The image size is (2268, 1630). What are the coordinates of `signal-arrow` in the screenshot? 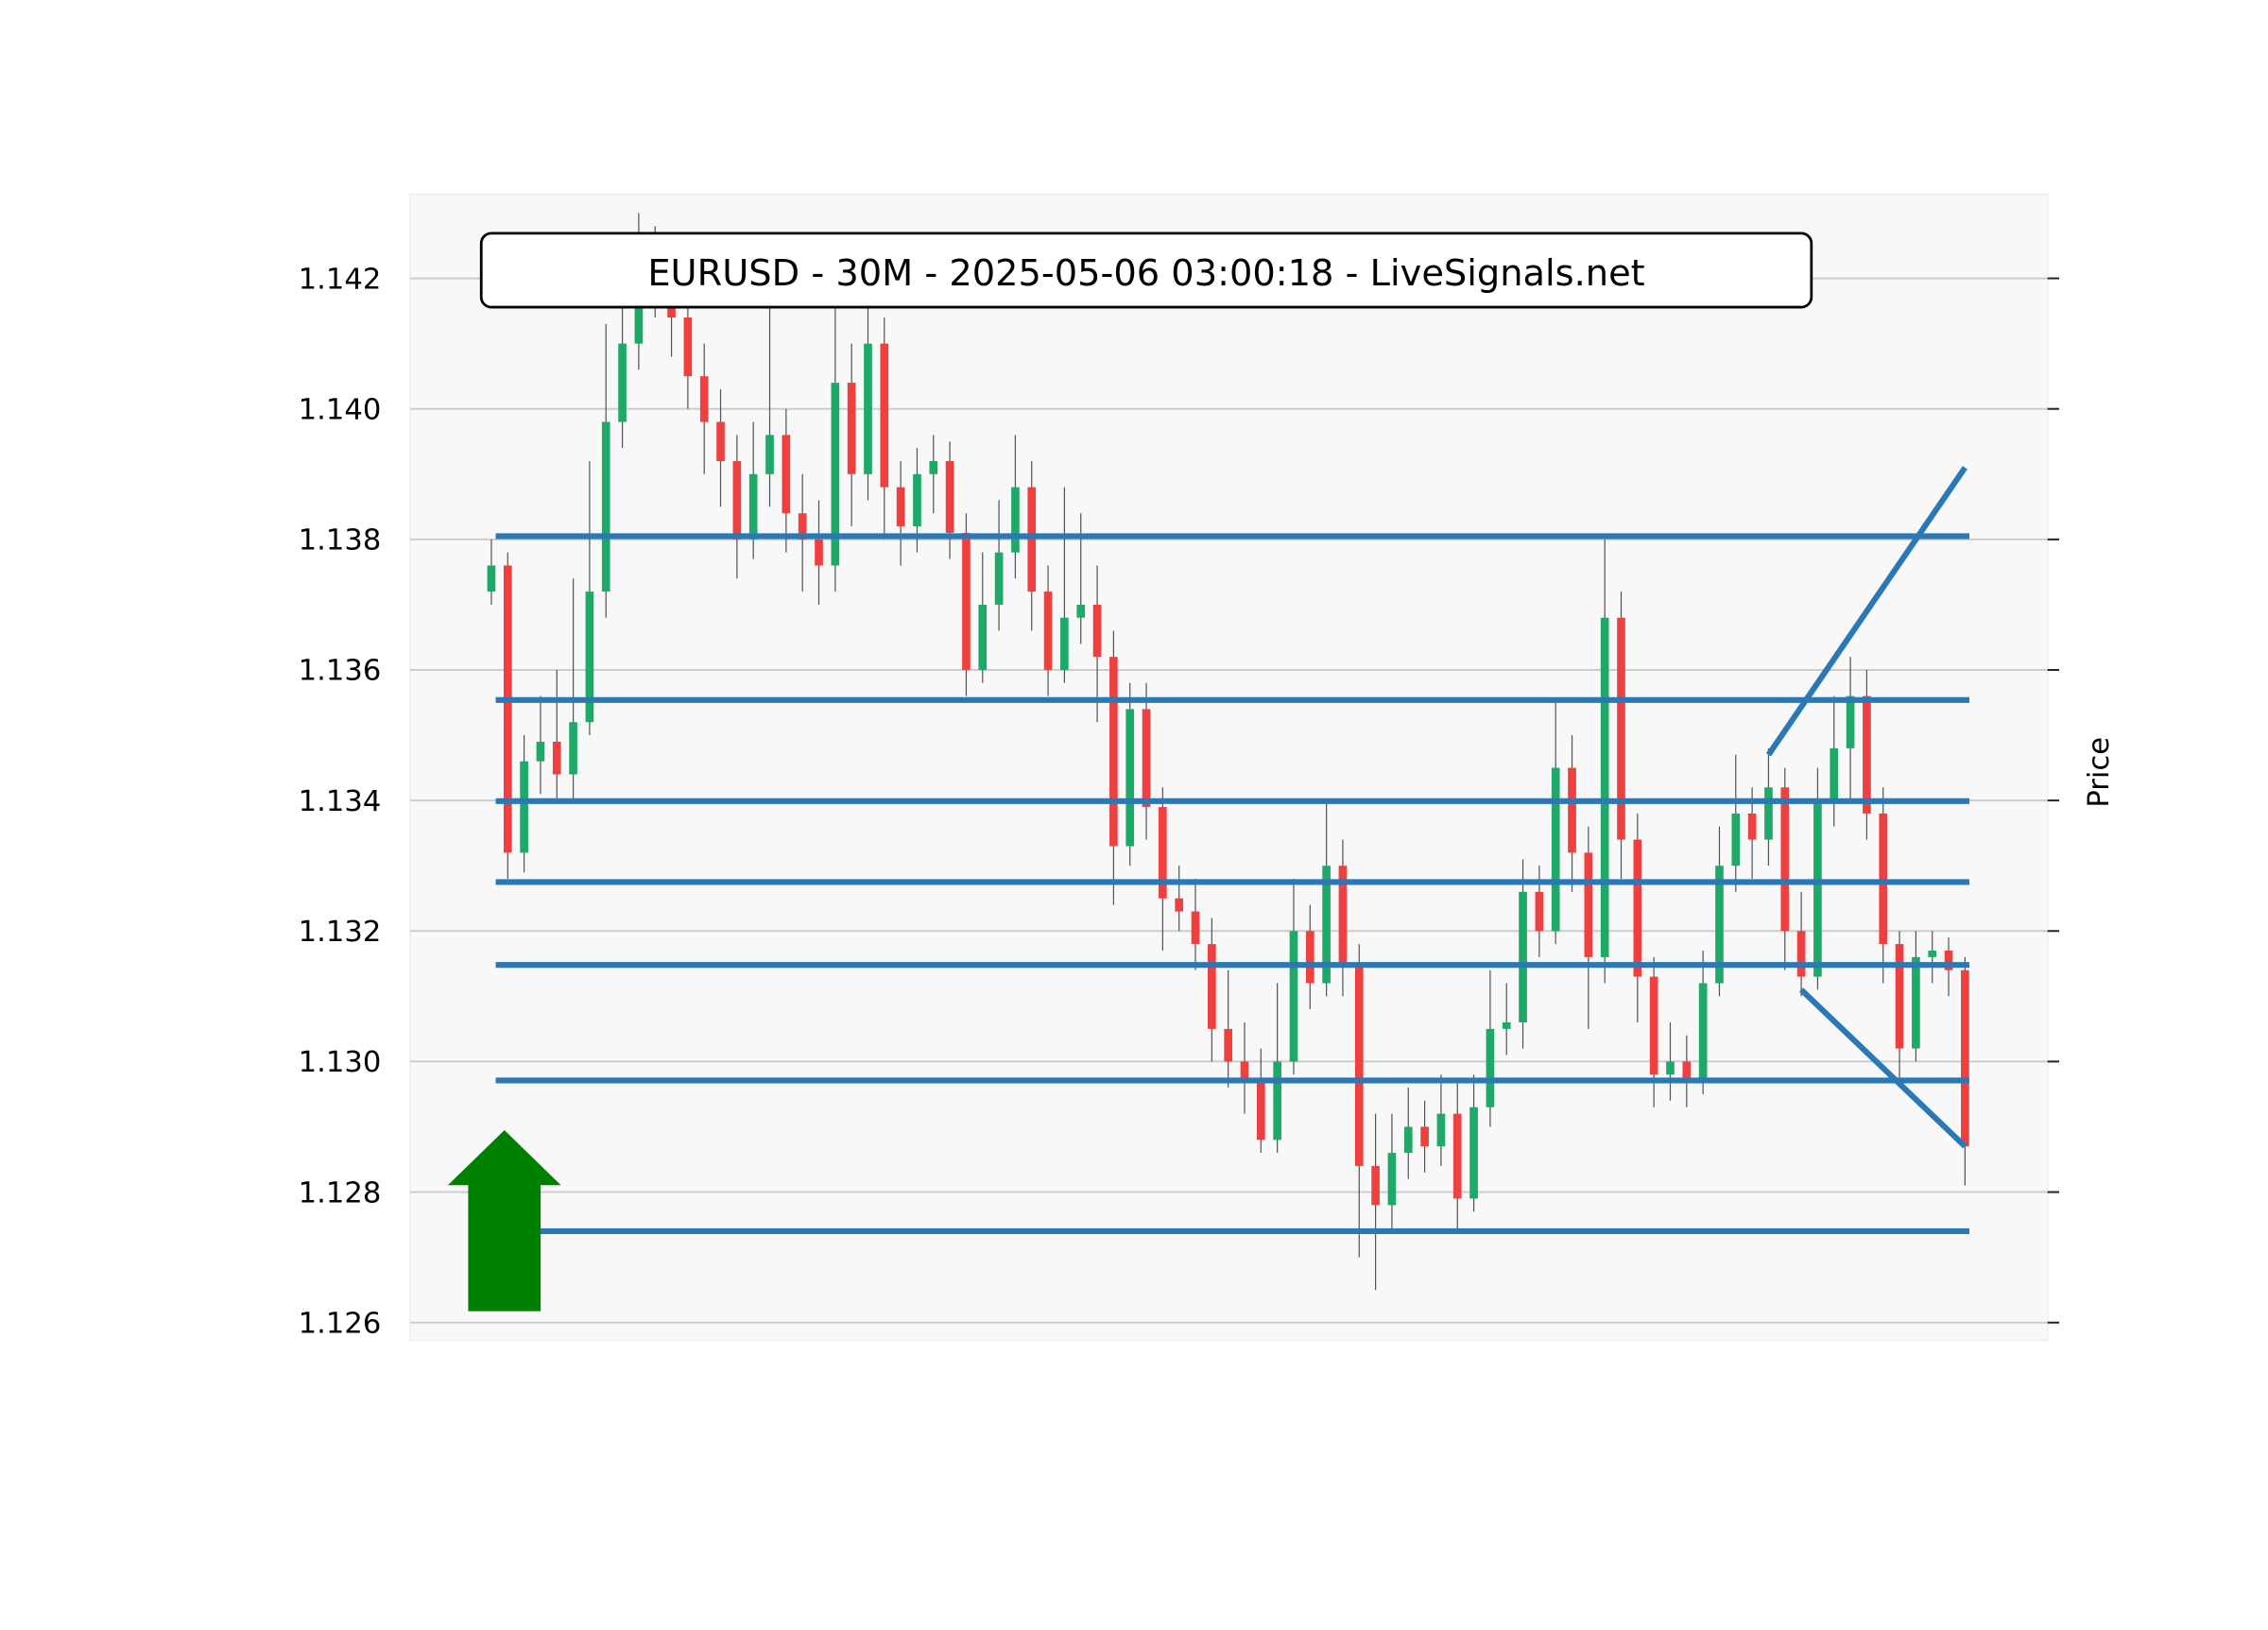 It's located at (504, 1221).